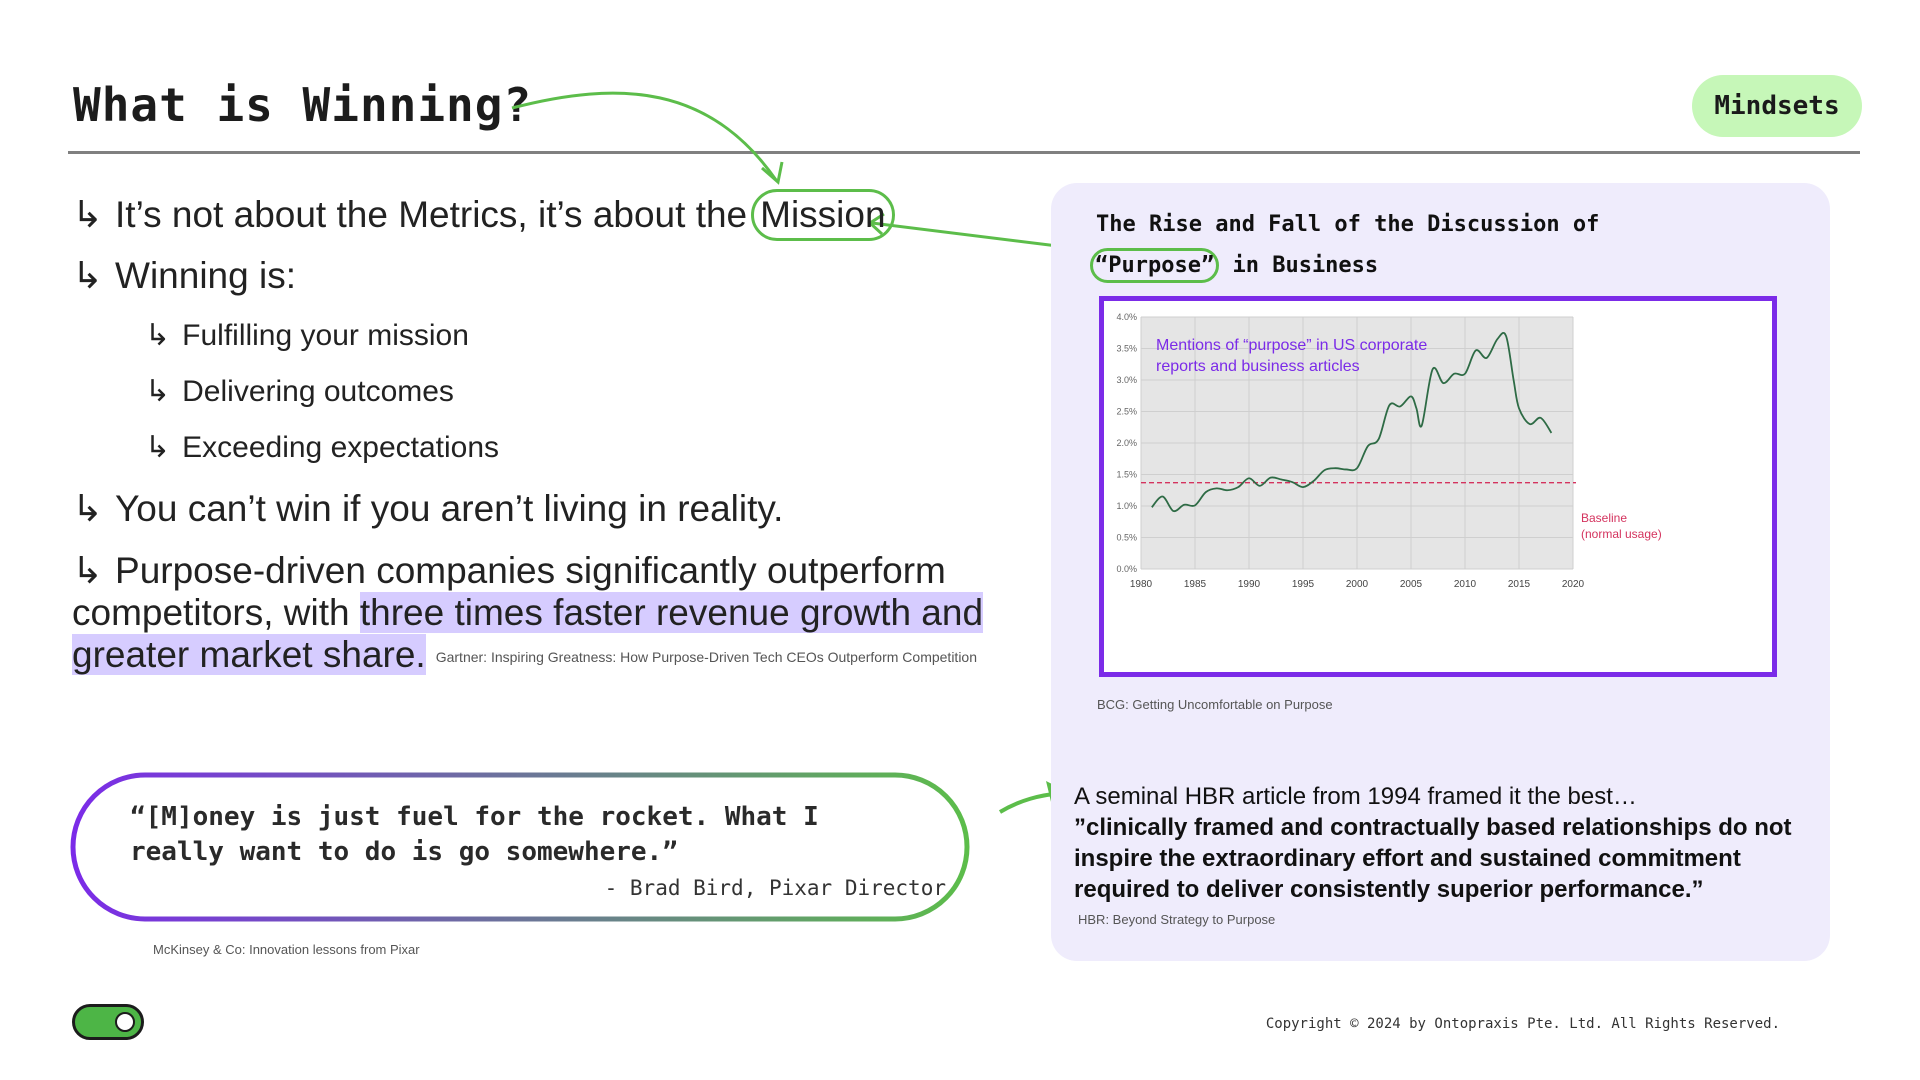 Image resolution: width=1920 pixels, height=1080 pixels. What do you see at coordinates (964, 152) in the screenshot?
I see `header-divider` at bounding box center [964, 152].